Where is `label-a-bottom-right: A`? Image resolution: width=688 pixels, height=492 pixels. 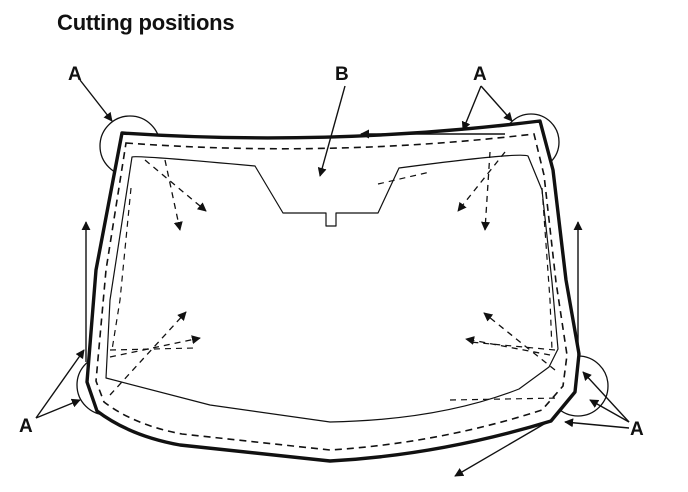 label-a-bottom-right: A is located at coordinates (637, 429).